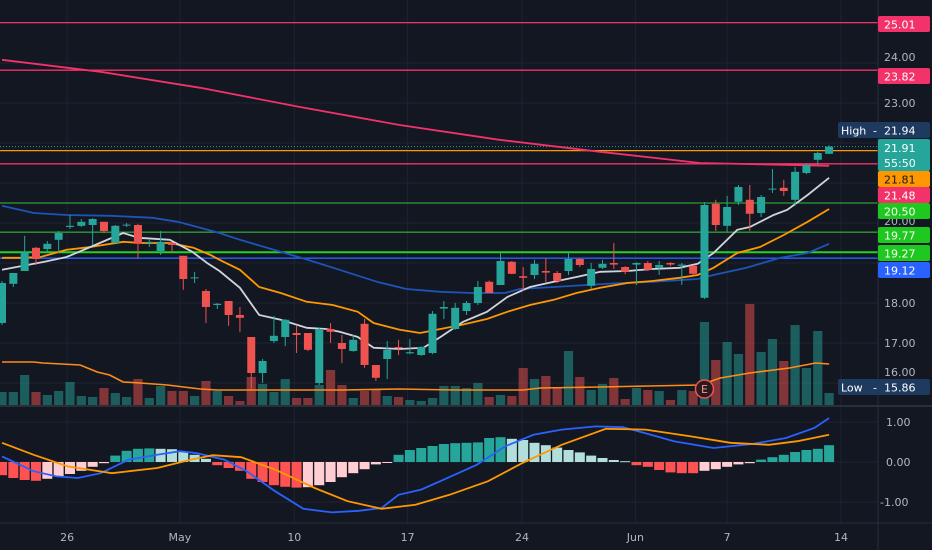 The image size is (932, 550). I want to click on price-label-bg, so click(904, 270).